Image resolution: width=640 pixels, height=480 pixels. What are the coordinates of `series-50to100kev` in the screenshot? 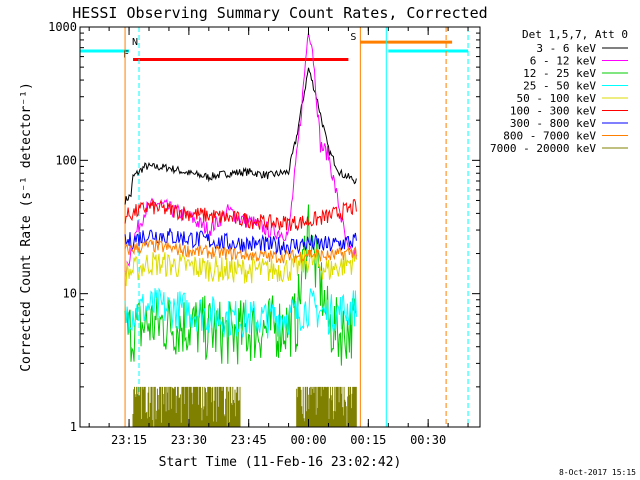 It's located at (240, 268).